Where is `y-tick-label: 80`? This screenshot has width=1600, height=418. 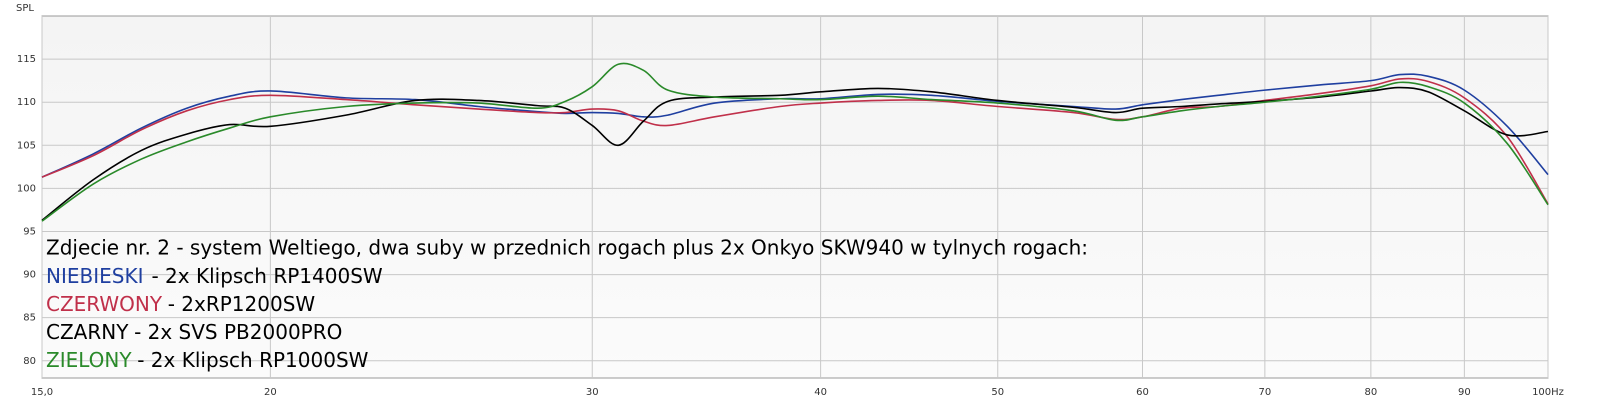 y-tick-label: 80 is located at coordinates (29, 361).